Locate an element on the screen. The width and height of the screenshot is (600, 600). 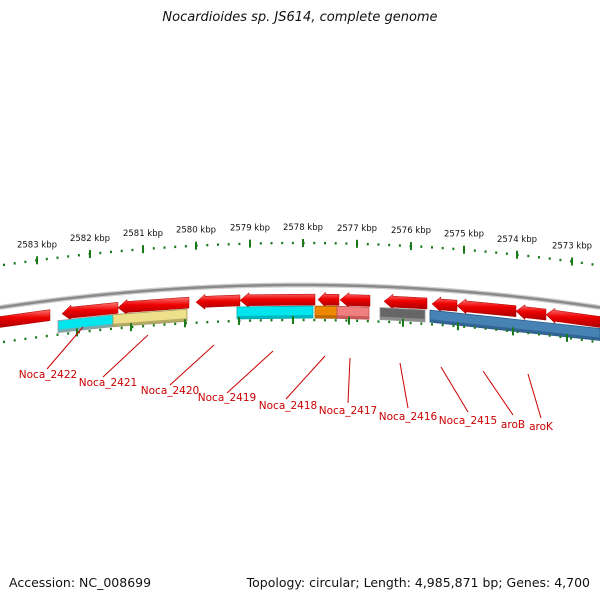
kbp-label: 2575 kbp is located at coordinates (464, 235).